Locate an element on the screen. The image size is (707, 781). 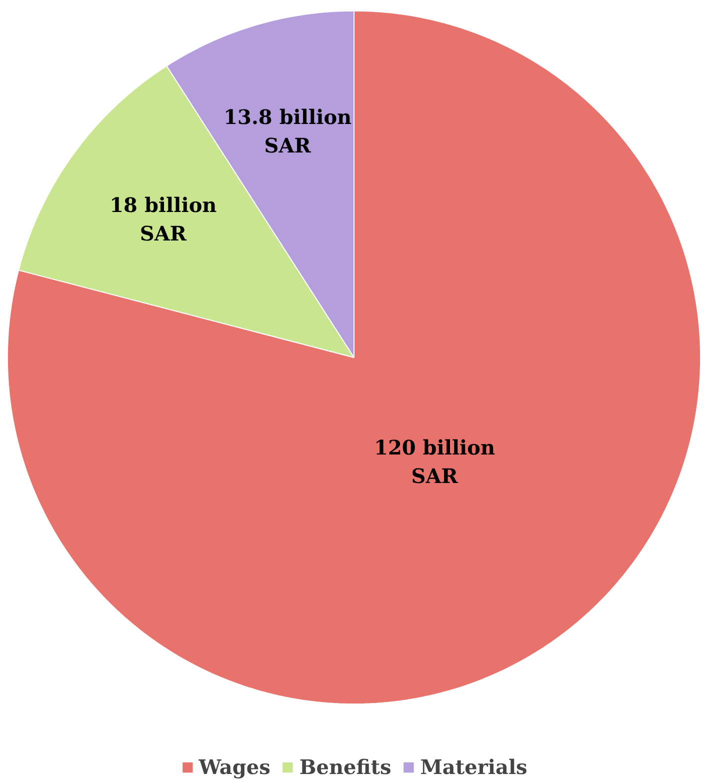
data-label: 13.8 billion SAR is located at coordinates (288, 131).